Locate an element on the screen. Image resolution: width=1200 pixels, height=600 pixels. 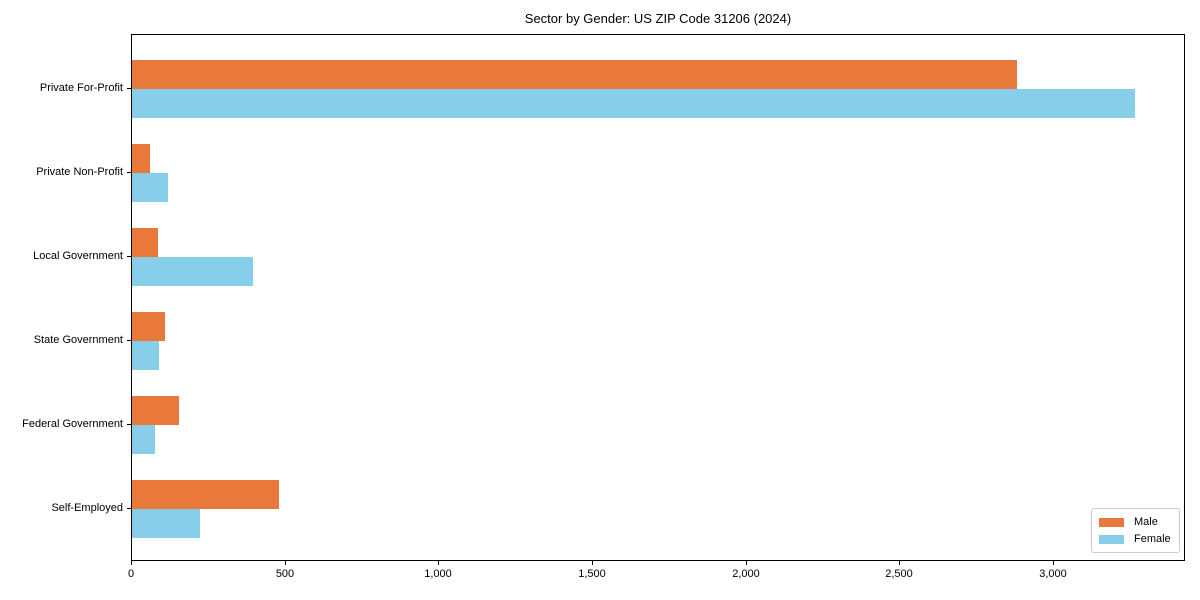
bar-male-local-government is located at coordinates (145, 242).